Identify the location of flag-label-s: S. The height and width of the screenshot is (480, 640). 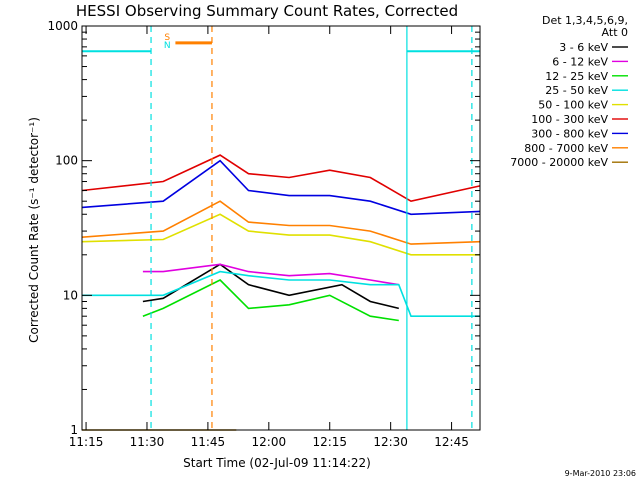
(167, 38).